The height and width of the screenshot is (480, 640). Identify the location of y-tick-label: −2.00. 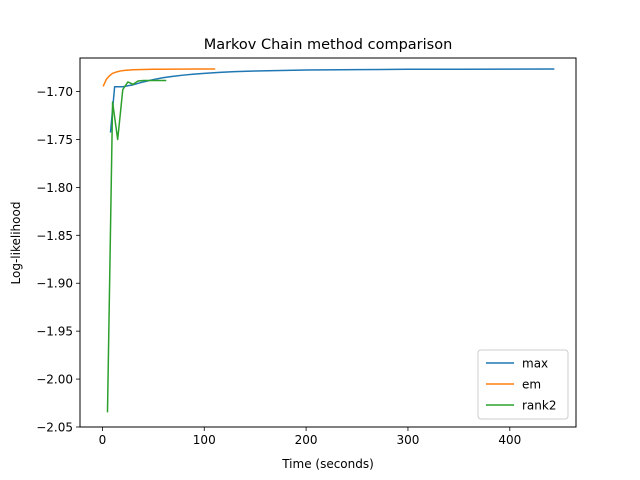
(54, 380).